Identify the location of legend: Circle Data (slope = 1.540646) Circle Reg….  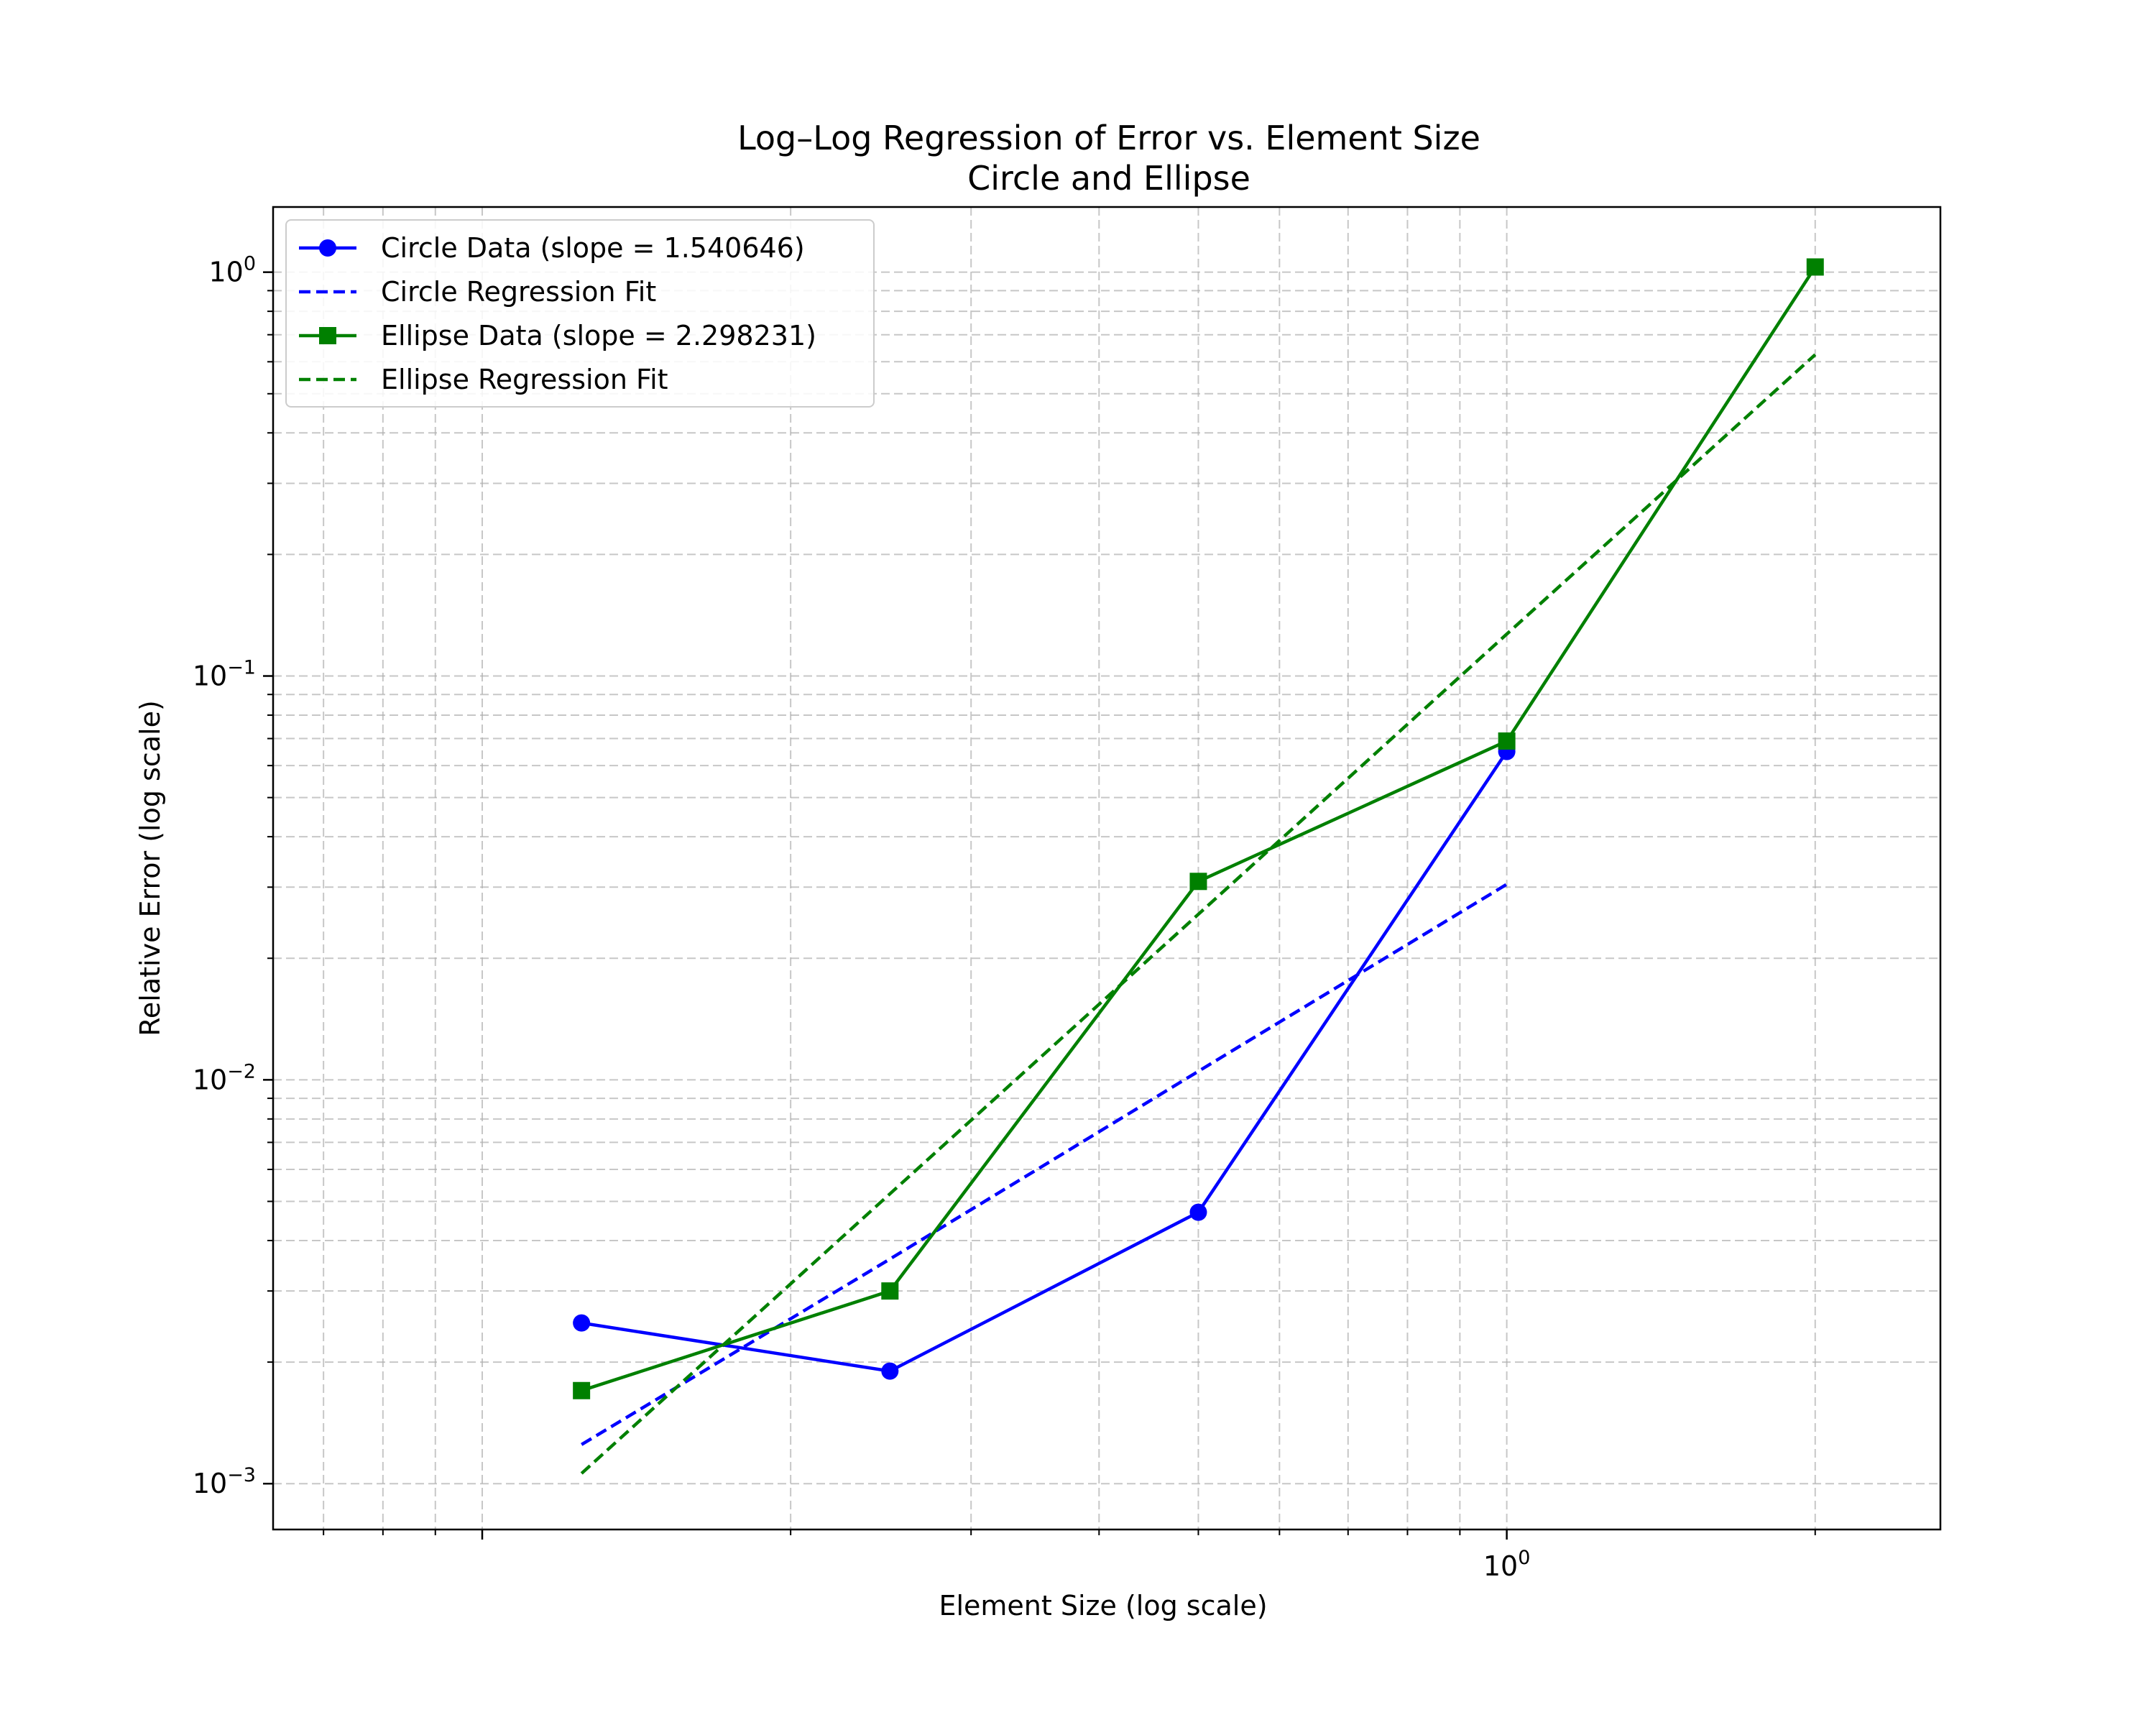
(580, 313).